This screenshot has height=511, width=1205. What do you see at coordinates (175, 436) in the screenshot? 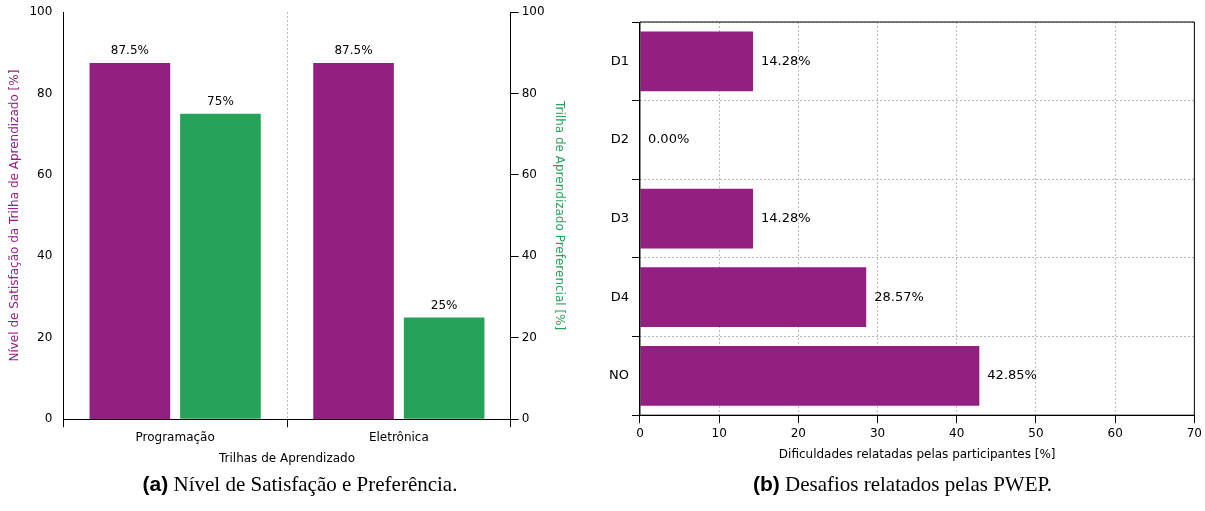
I see `x-tick-label: Programação` at bounding box center [175, 436].